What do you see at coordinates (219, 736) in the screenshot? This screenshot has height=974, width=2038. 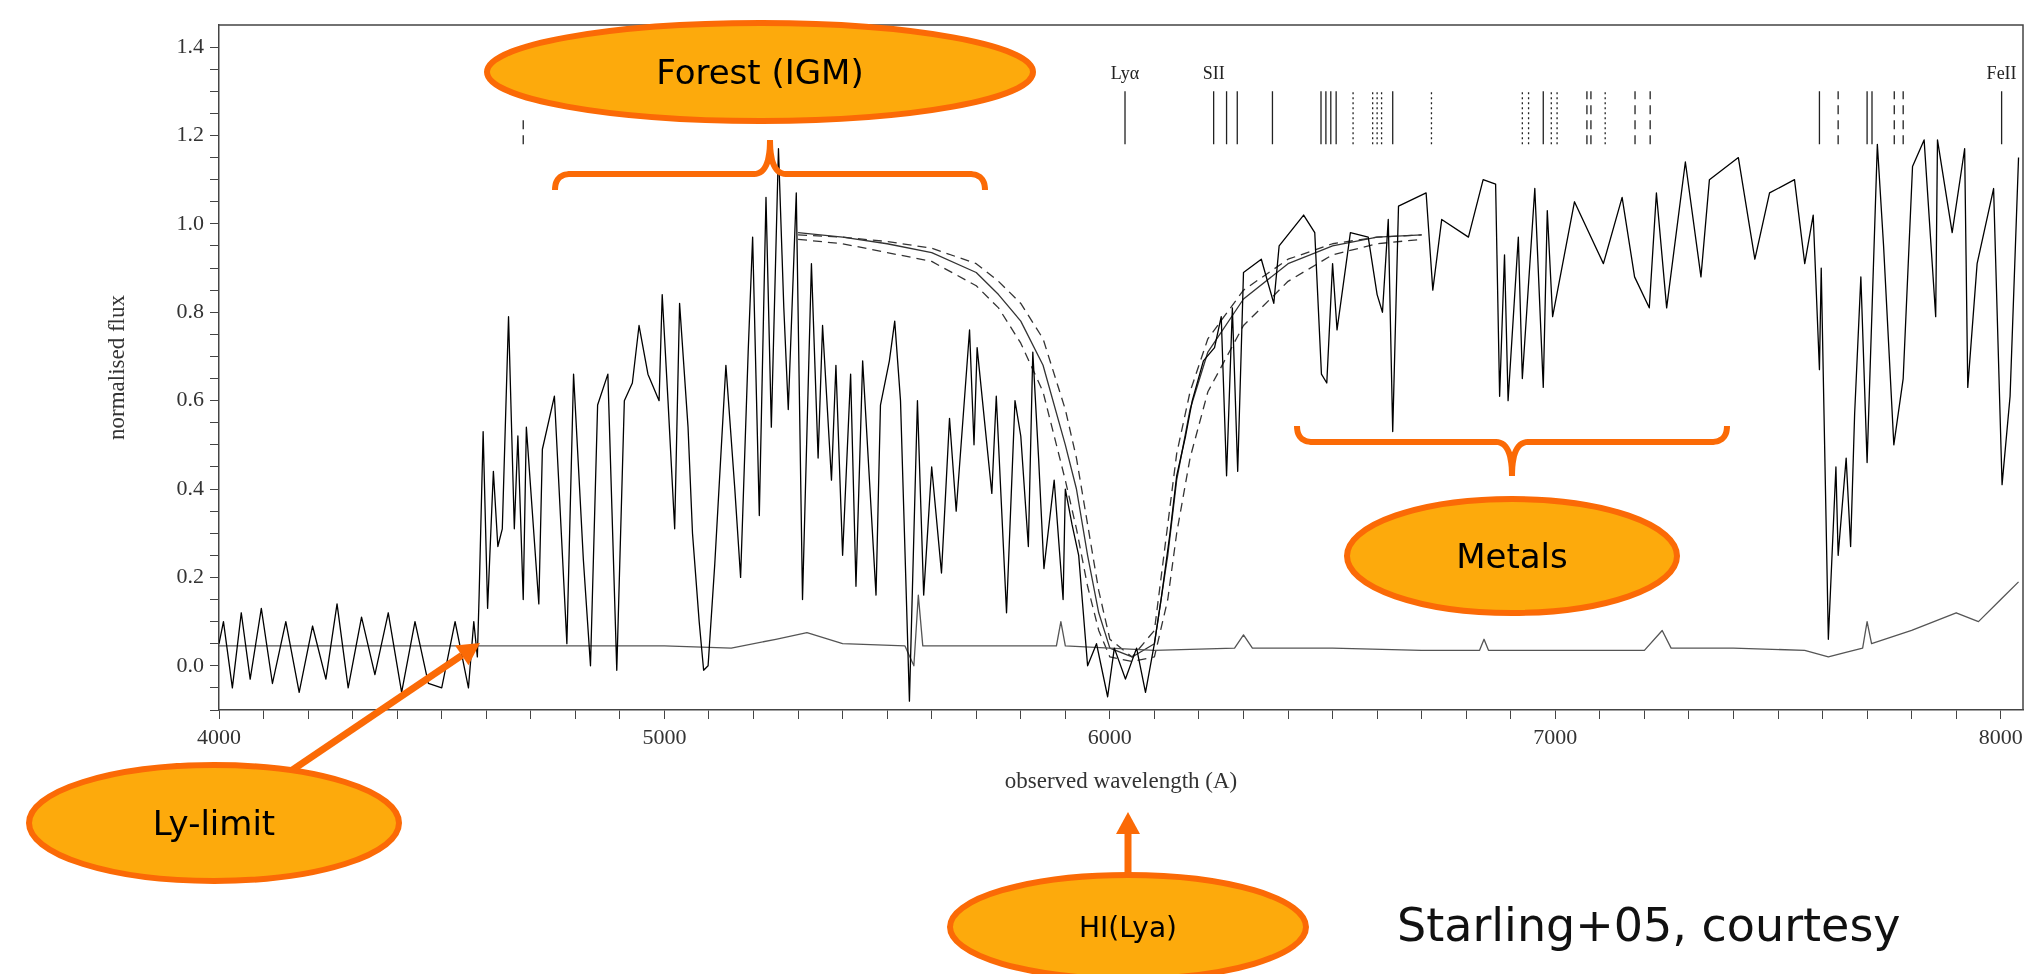 I see `x-tick-label: 4000` at bounding box center [219, 736].